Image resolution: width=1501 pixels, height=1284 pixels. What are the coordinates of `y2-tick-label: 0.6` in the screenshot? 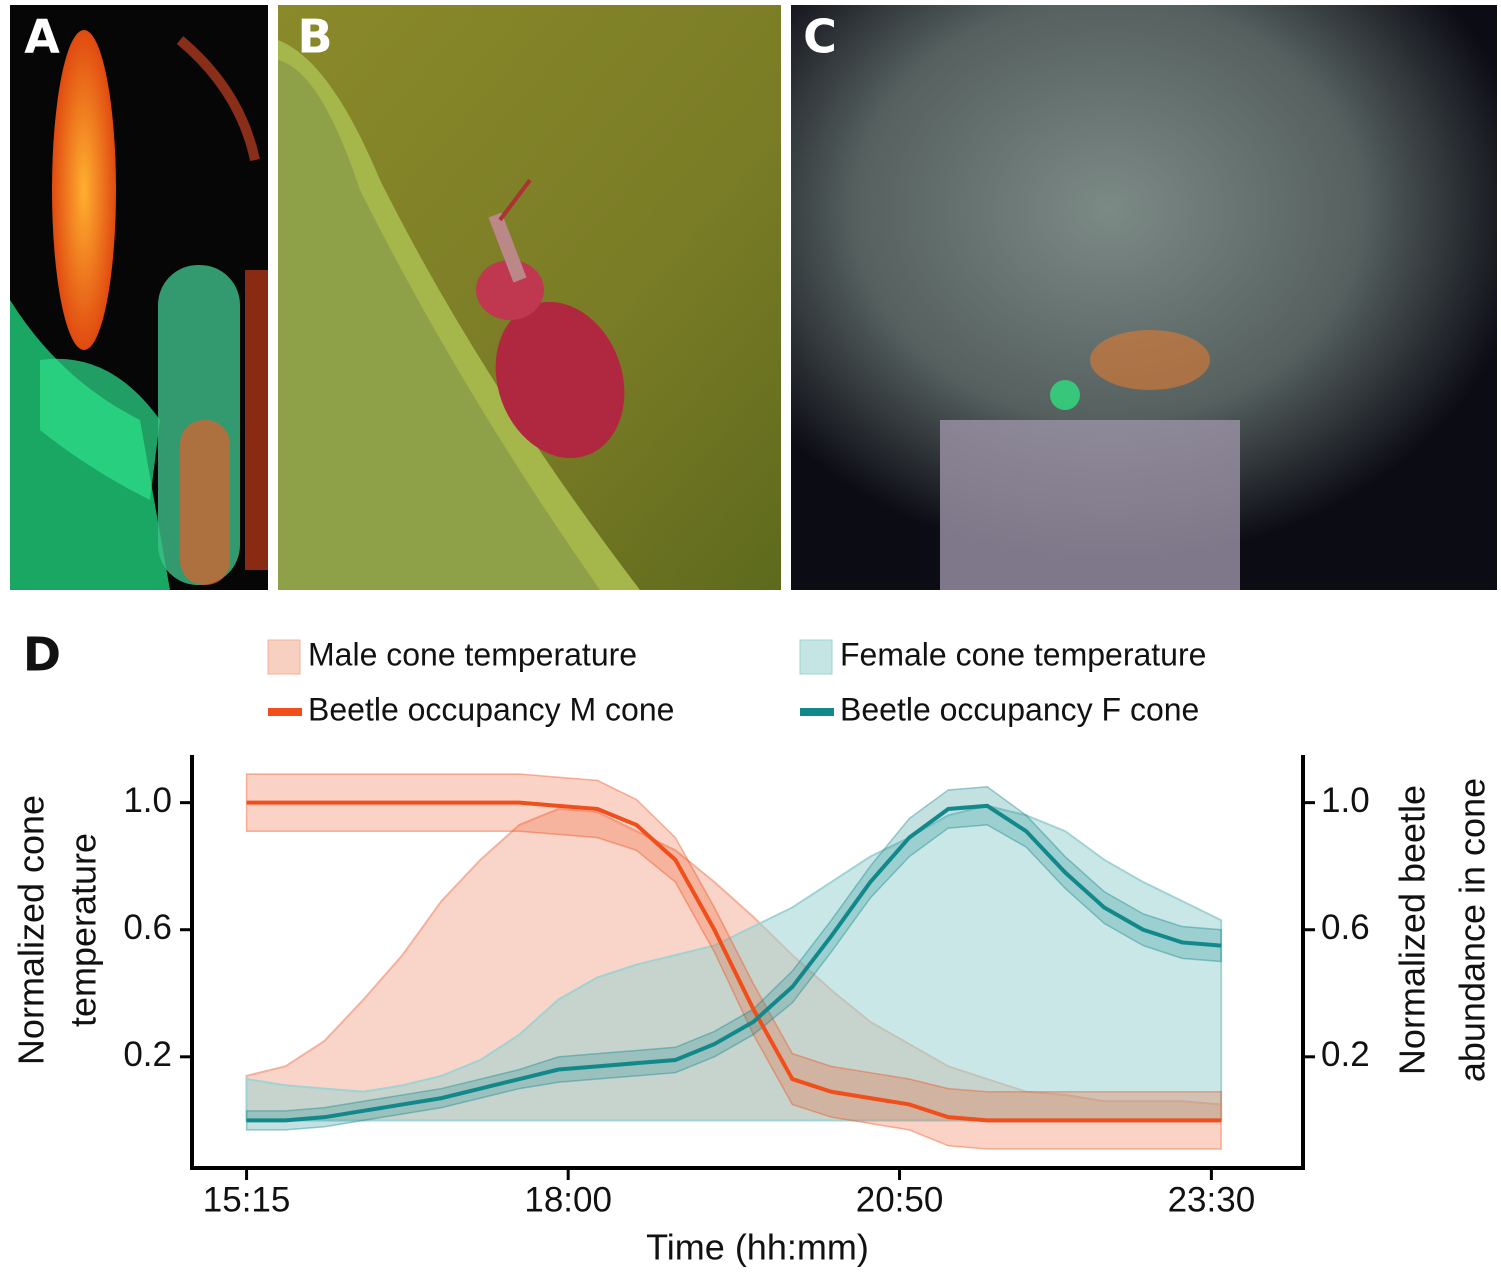 It's located at (1345, 927).